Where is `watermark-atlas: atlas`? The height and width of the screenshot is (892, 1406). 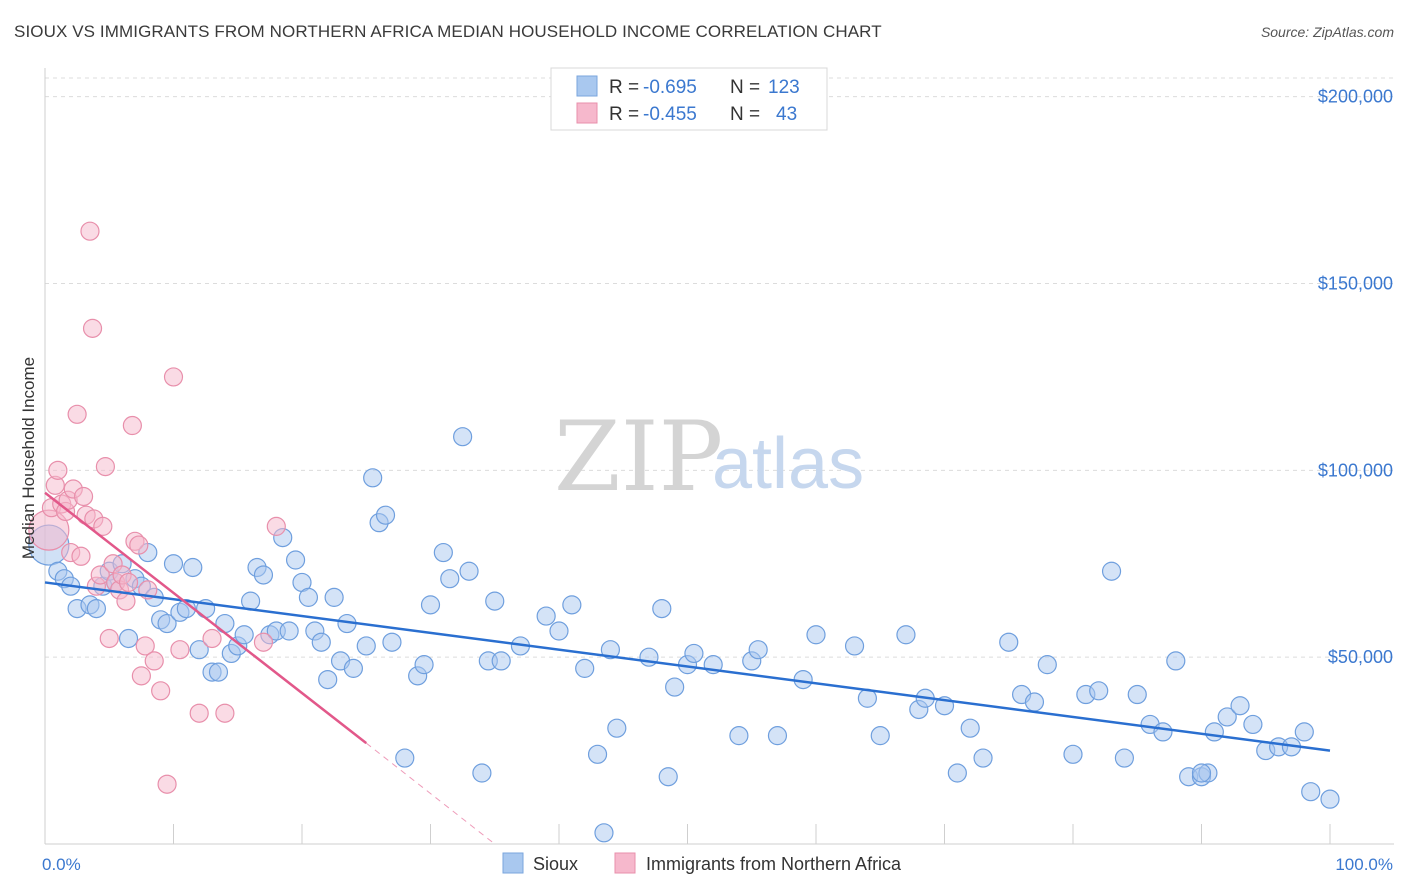 watermark-atlas: atlas is located at coordinates (788, 464).